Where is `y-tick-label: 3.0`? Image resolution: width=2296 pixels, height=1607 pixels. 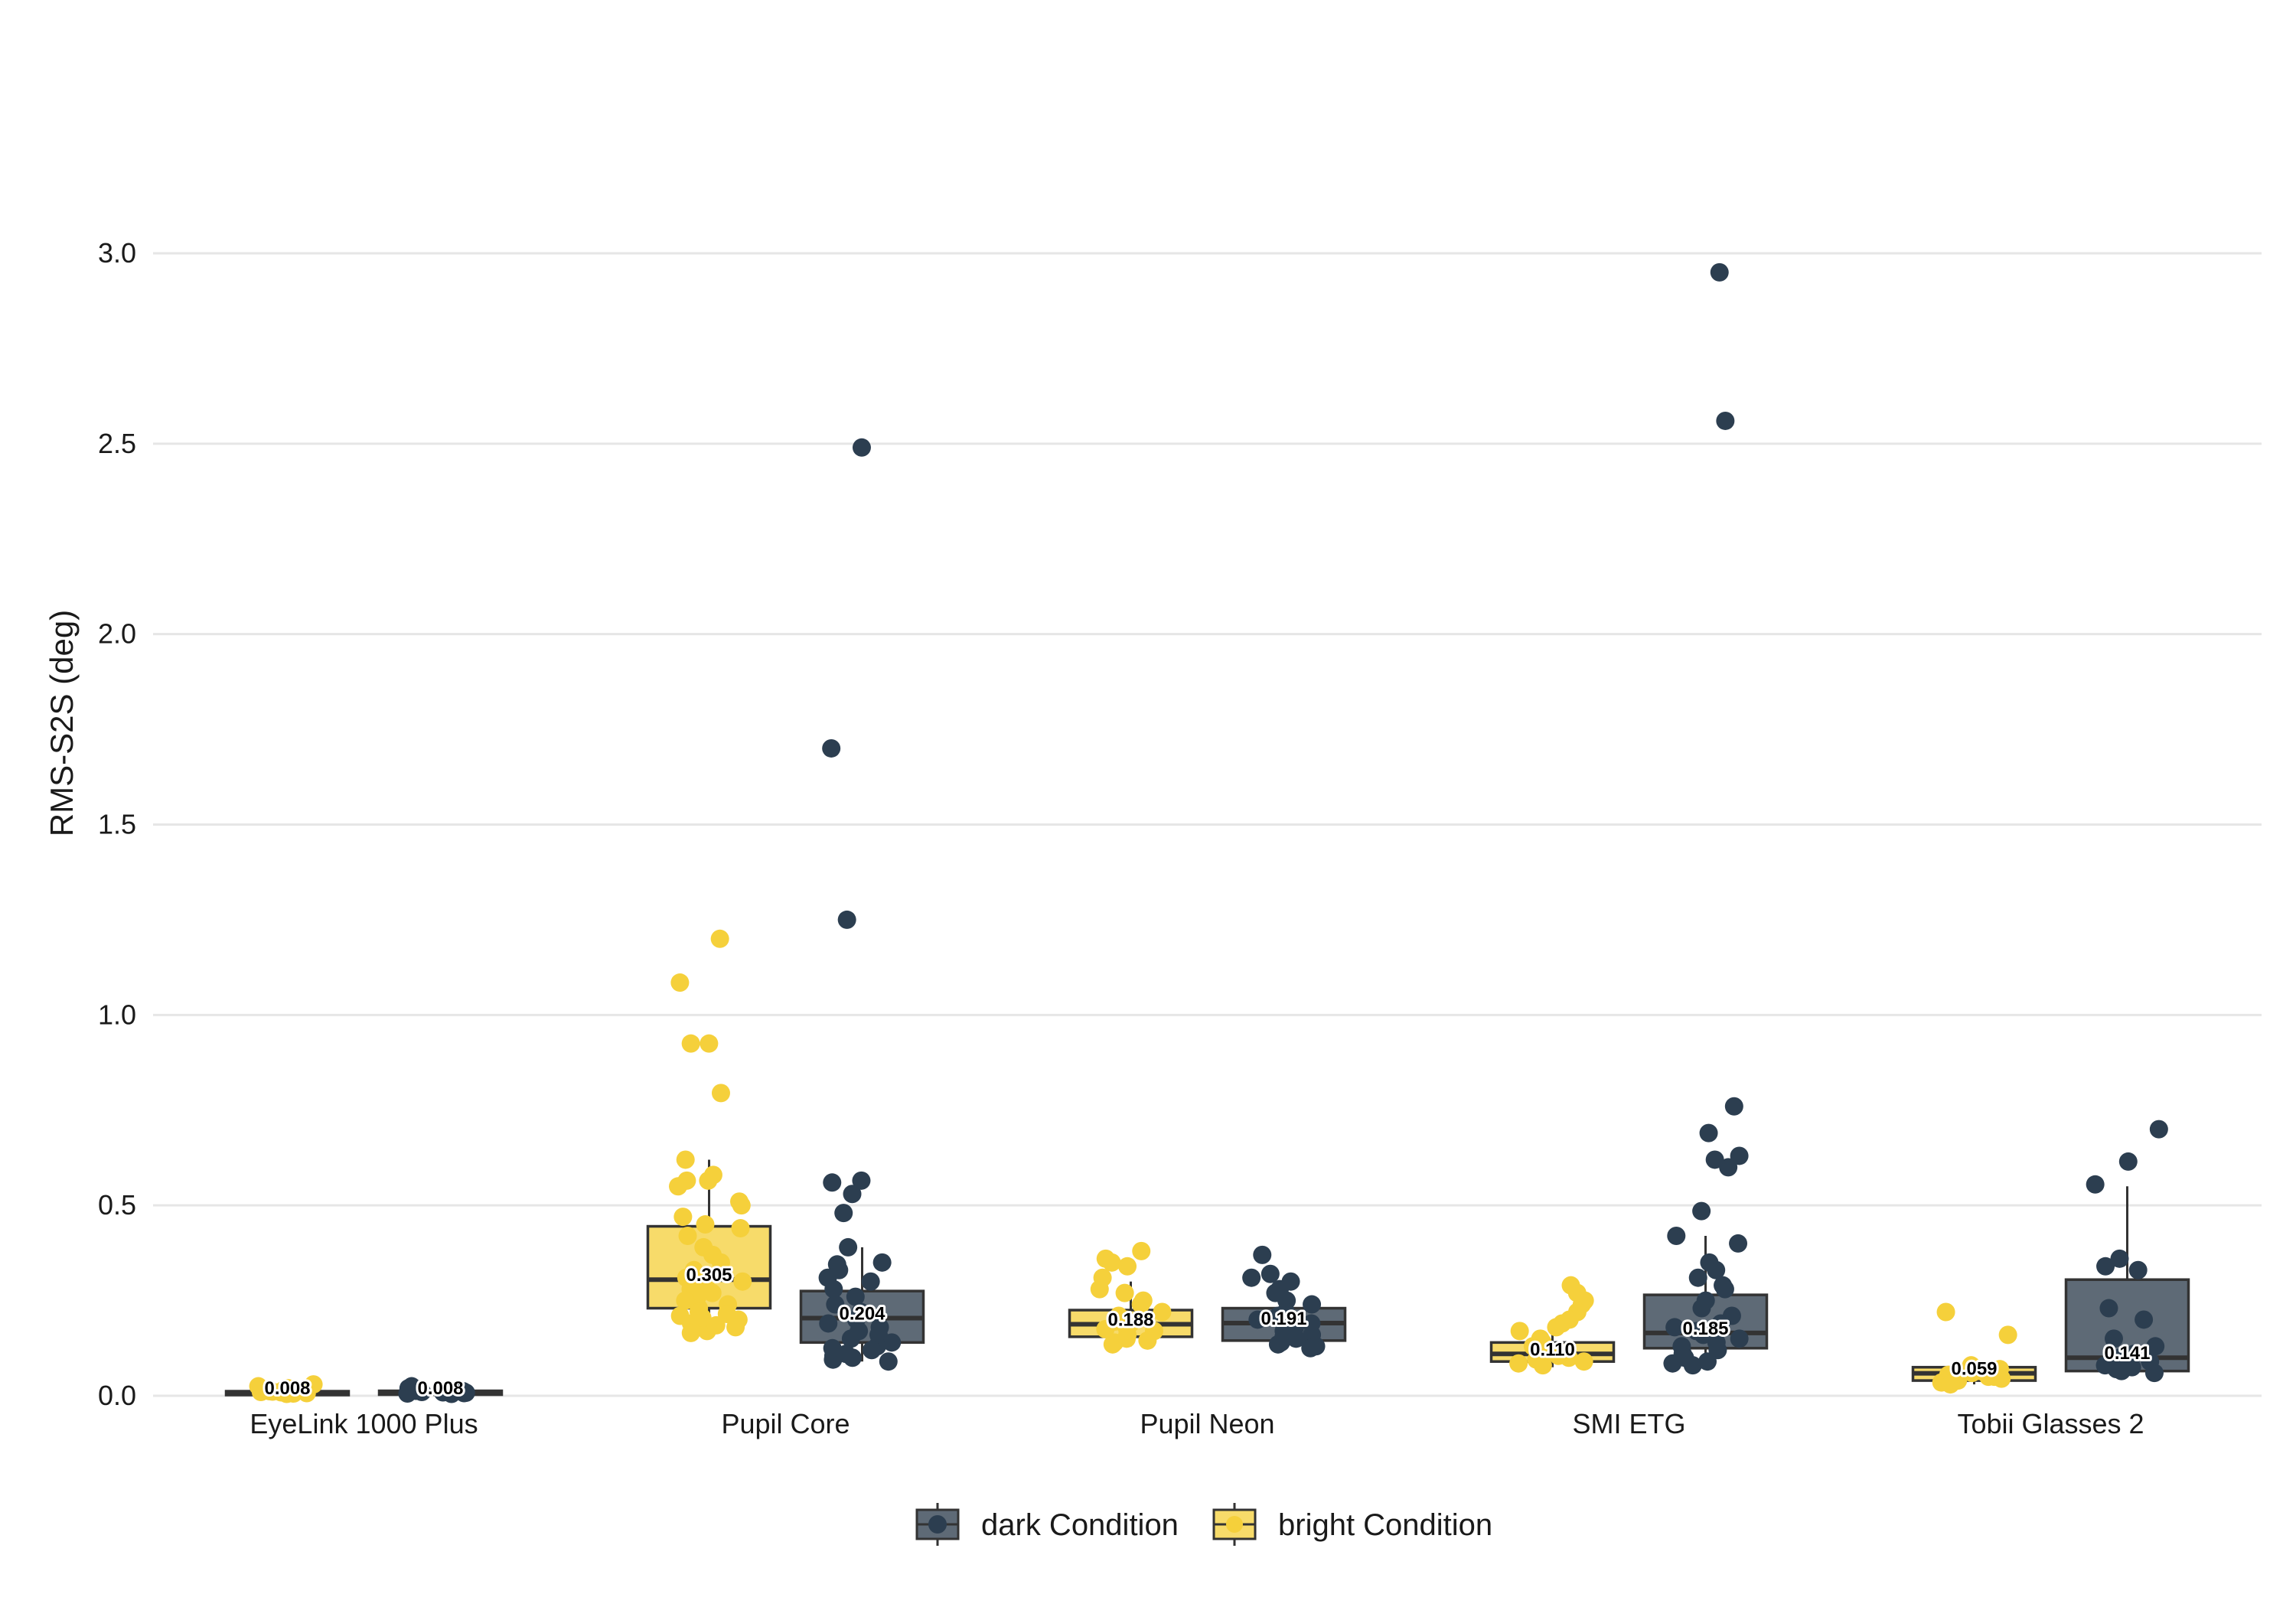 y-tick-label: 3.0 is located at coordinates (117, 253).